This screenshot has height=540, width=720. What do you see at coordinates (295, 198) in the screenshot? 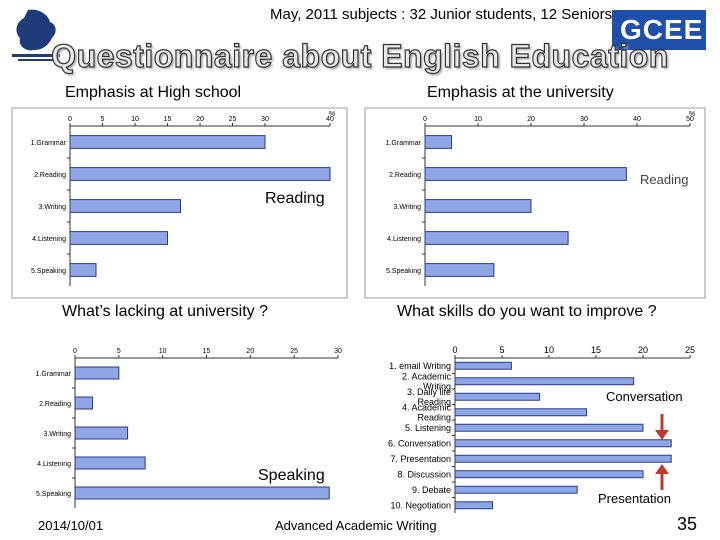
I see `callout-reading-highschool: Reading` at bounding box center [295, 198].